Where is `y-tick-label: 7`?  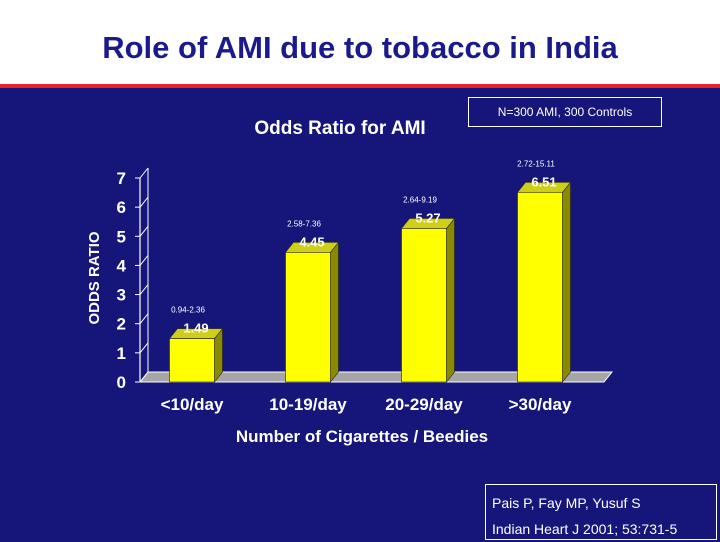
y-tick-label: 7 is located at coordinates (121, 178).